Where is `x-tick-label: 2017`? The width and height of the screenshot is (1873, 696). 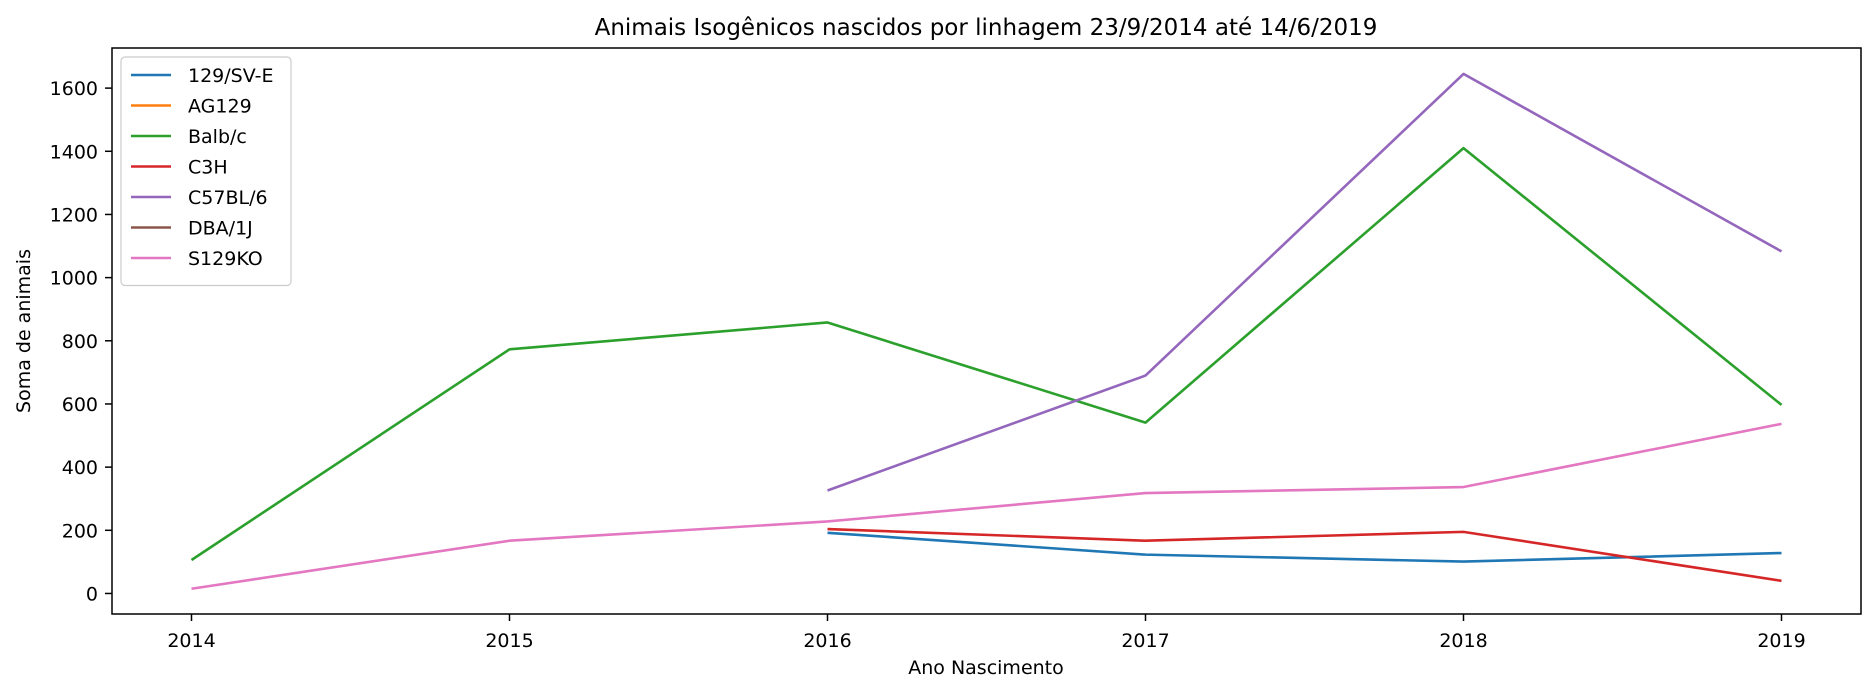 x-tick-label: 2017 is located at coordinates (1145, 641).